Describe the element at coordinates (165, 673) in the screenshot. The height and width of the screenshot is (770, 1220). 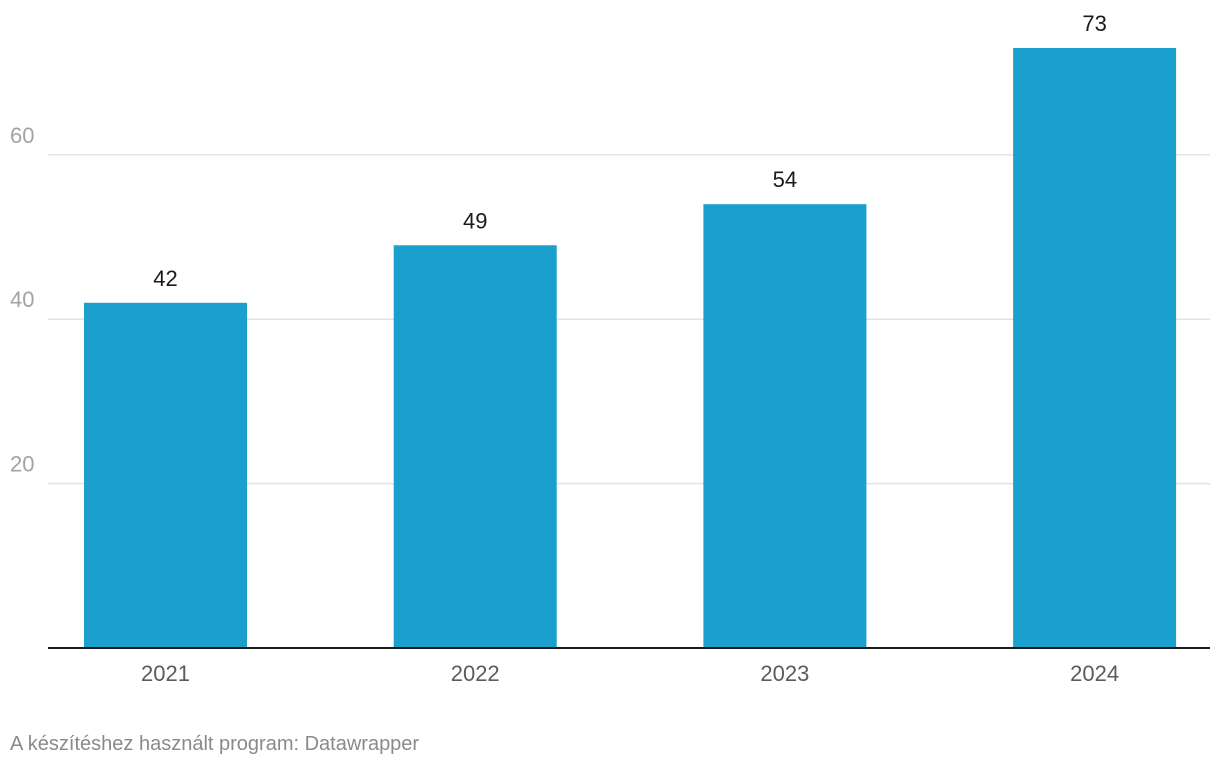
I see `x-tick-label: 2021` at that location.